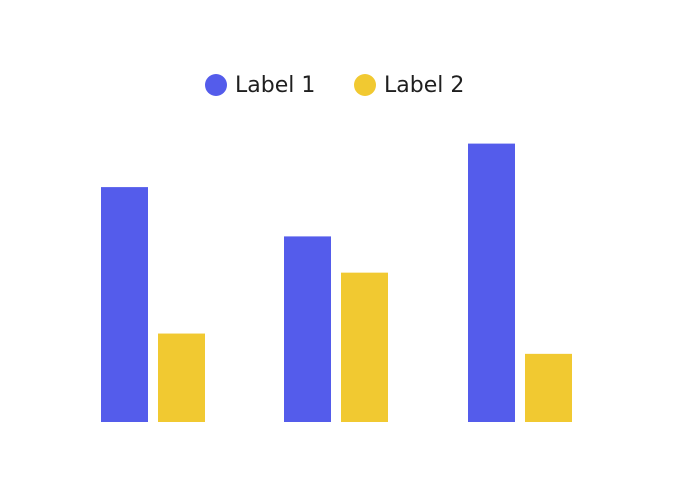 Image resolution: width=673 pixels, height=498 pixels. What do you see at coordinates (424, 85) in the screenshot?
I see `legend-label-2: Label 2` at bounding box center [424, 85].